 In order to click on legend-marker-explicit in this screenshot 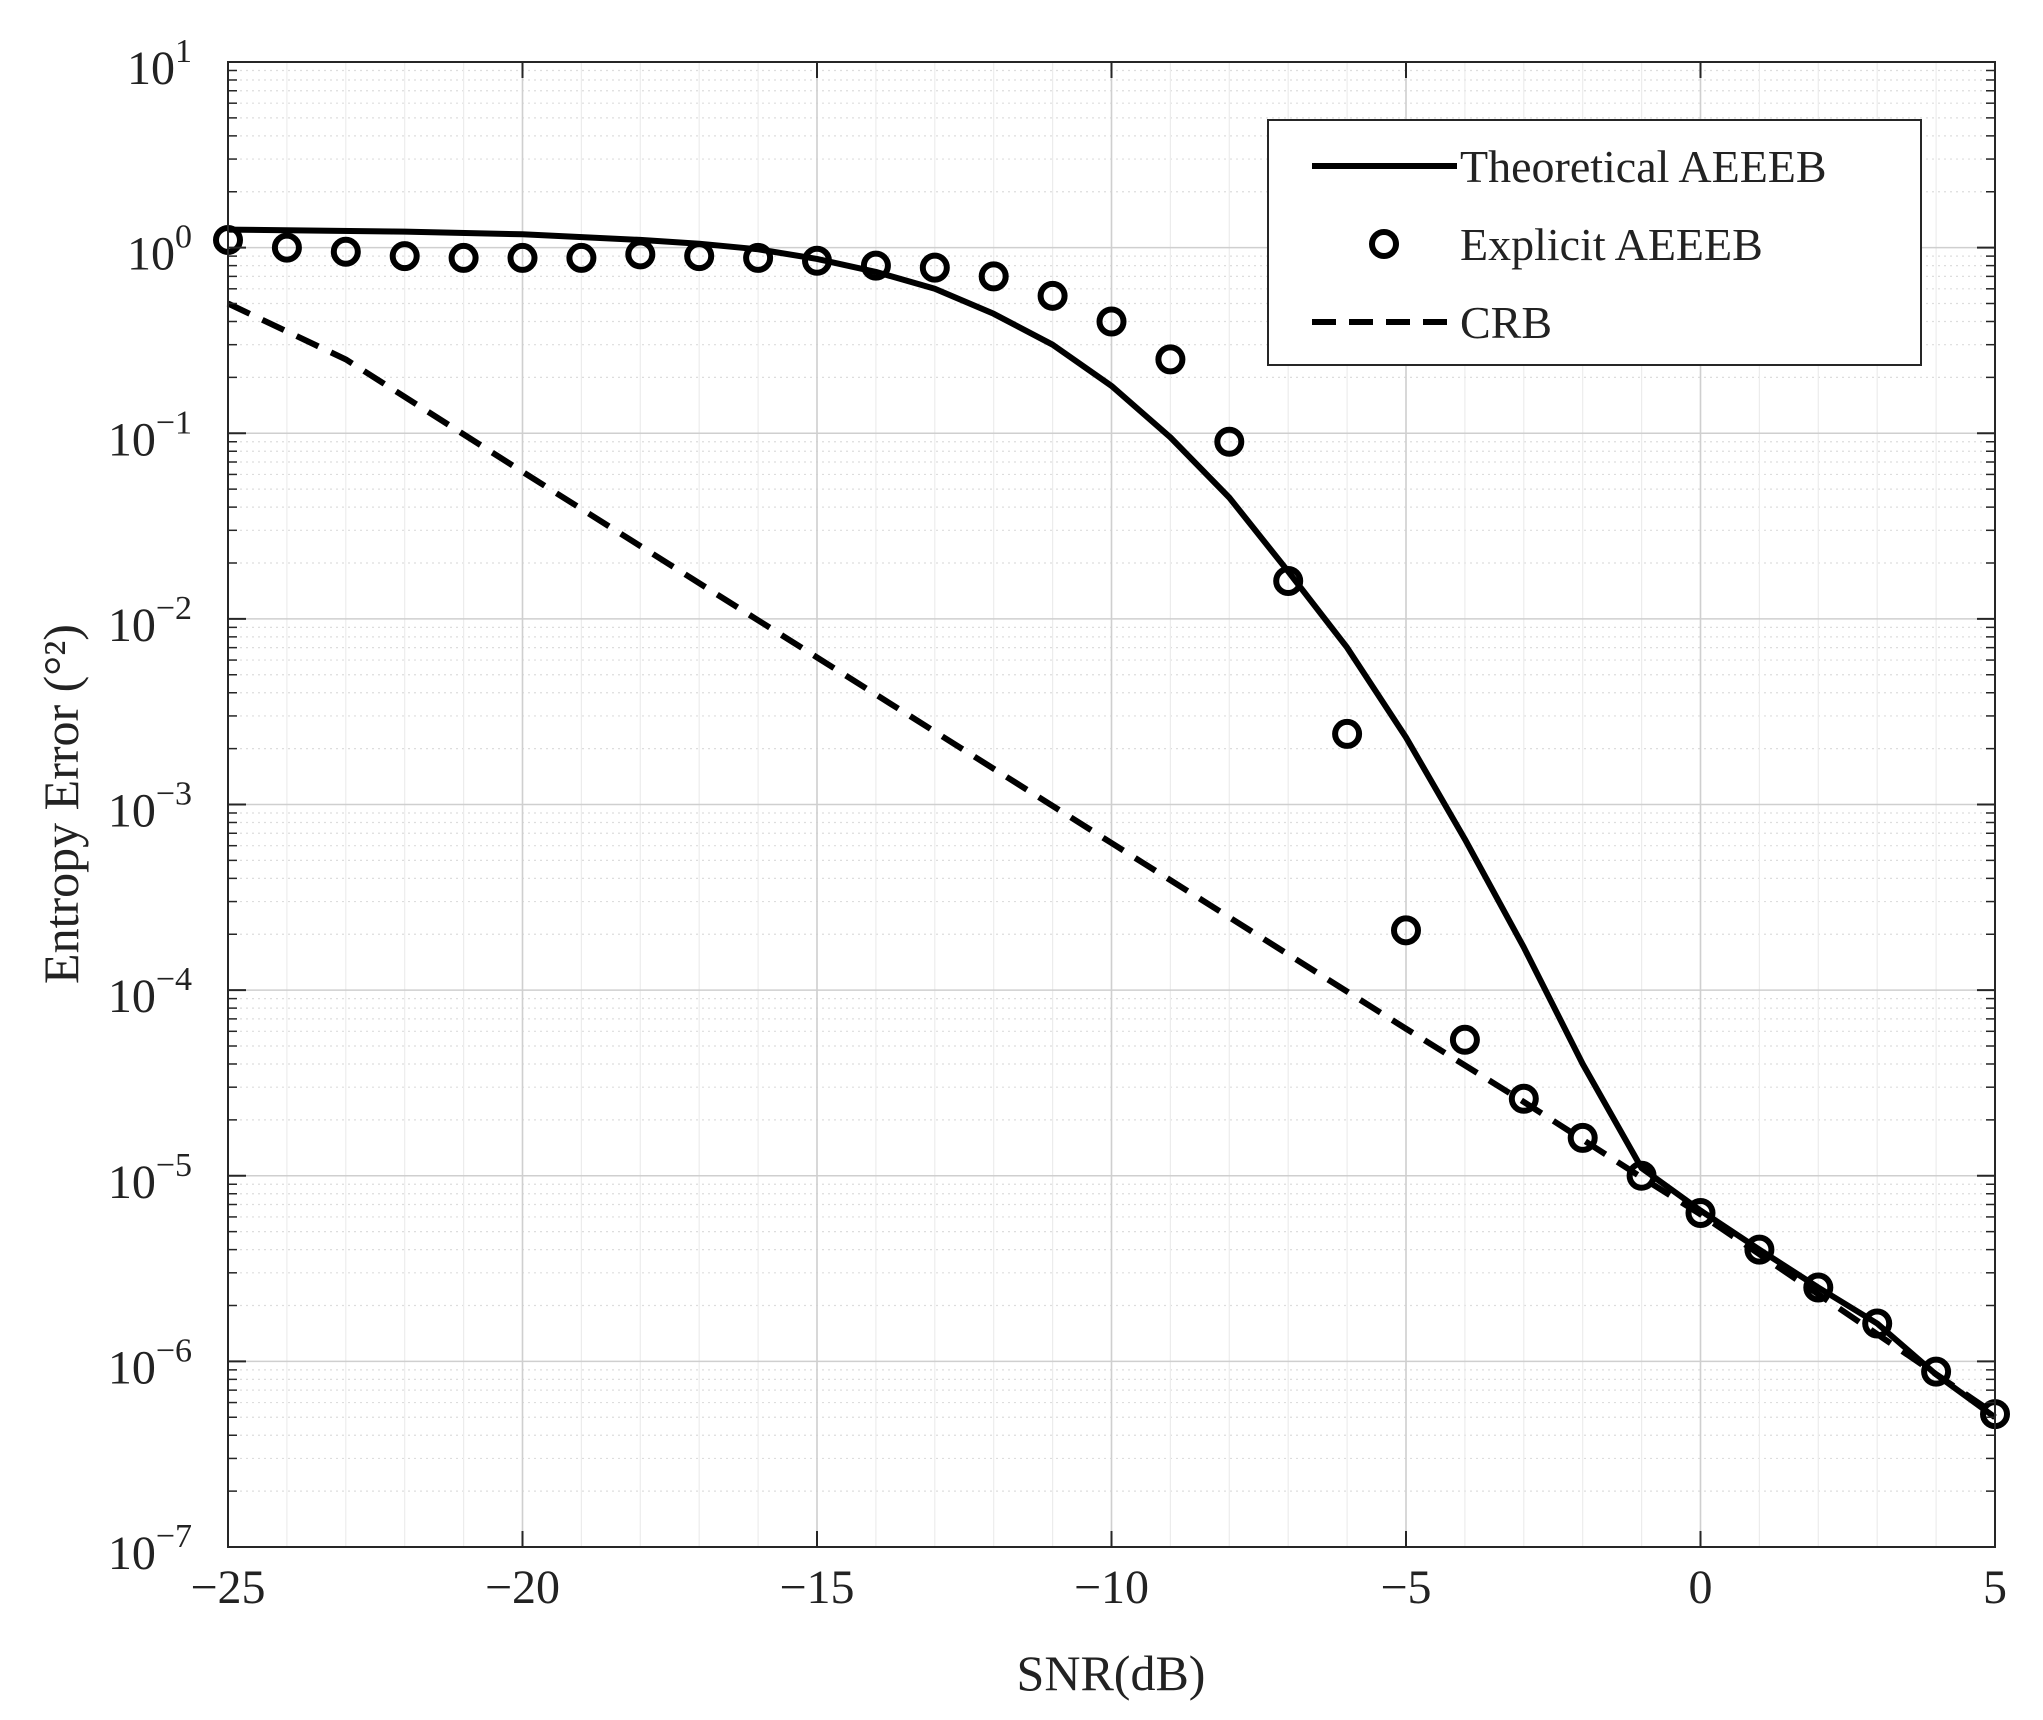, I will do `click(1384, 244)`.